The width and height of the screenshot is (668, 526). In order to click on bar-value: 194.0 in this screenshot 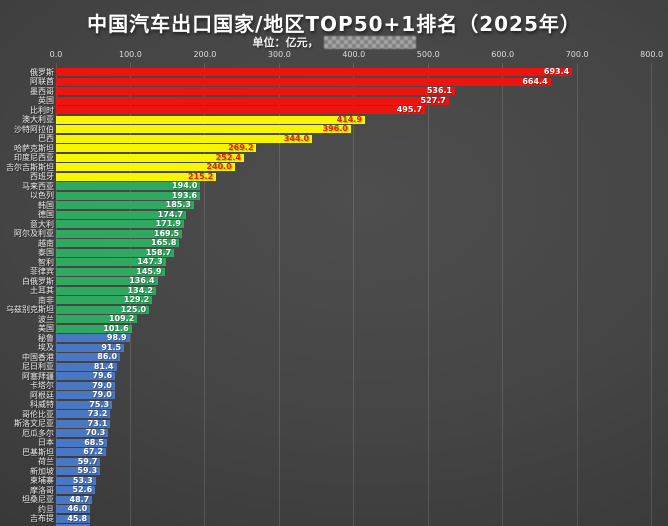, I will do `click(185, 186)`.